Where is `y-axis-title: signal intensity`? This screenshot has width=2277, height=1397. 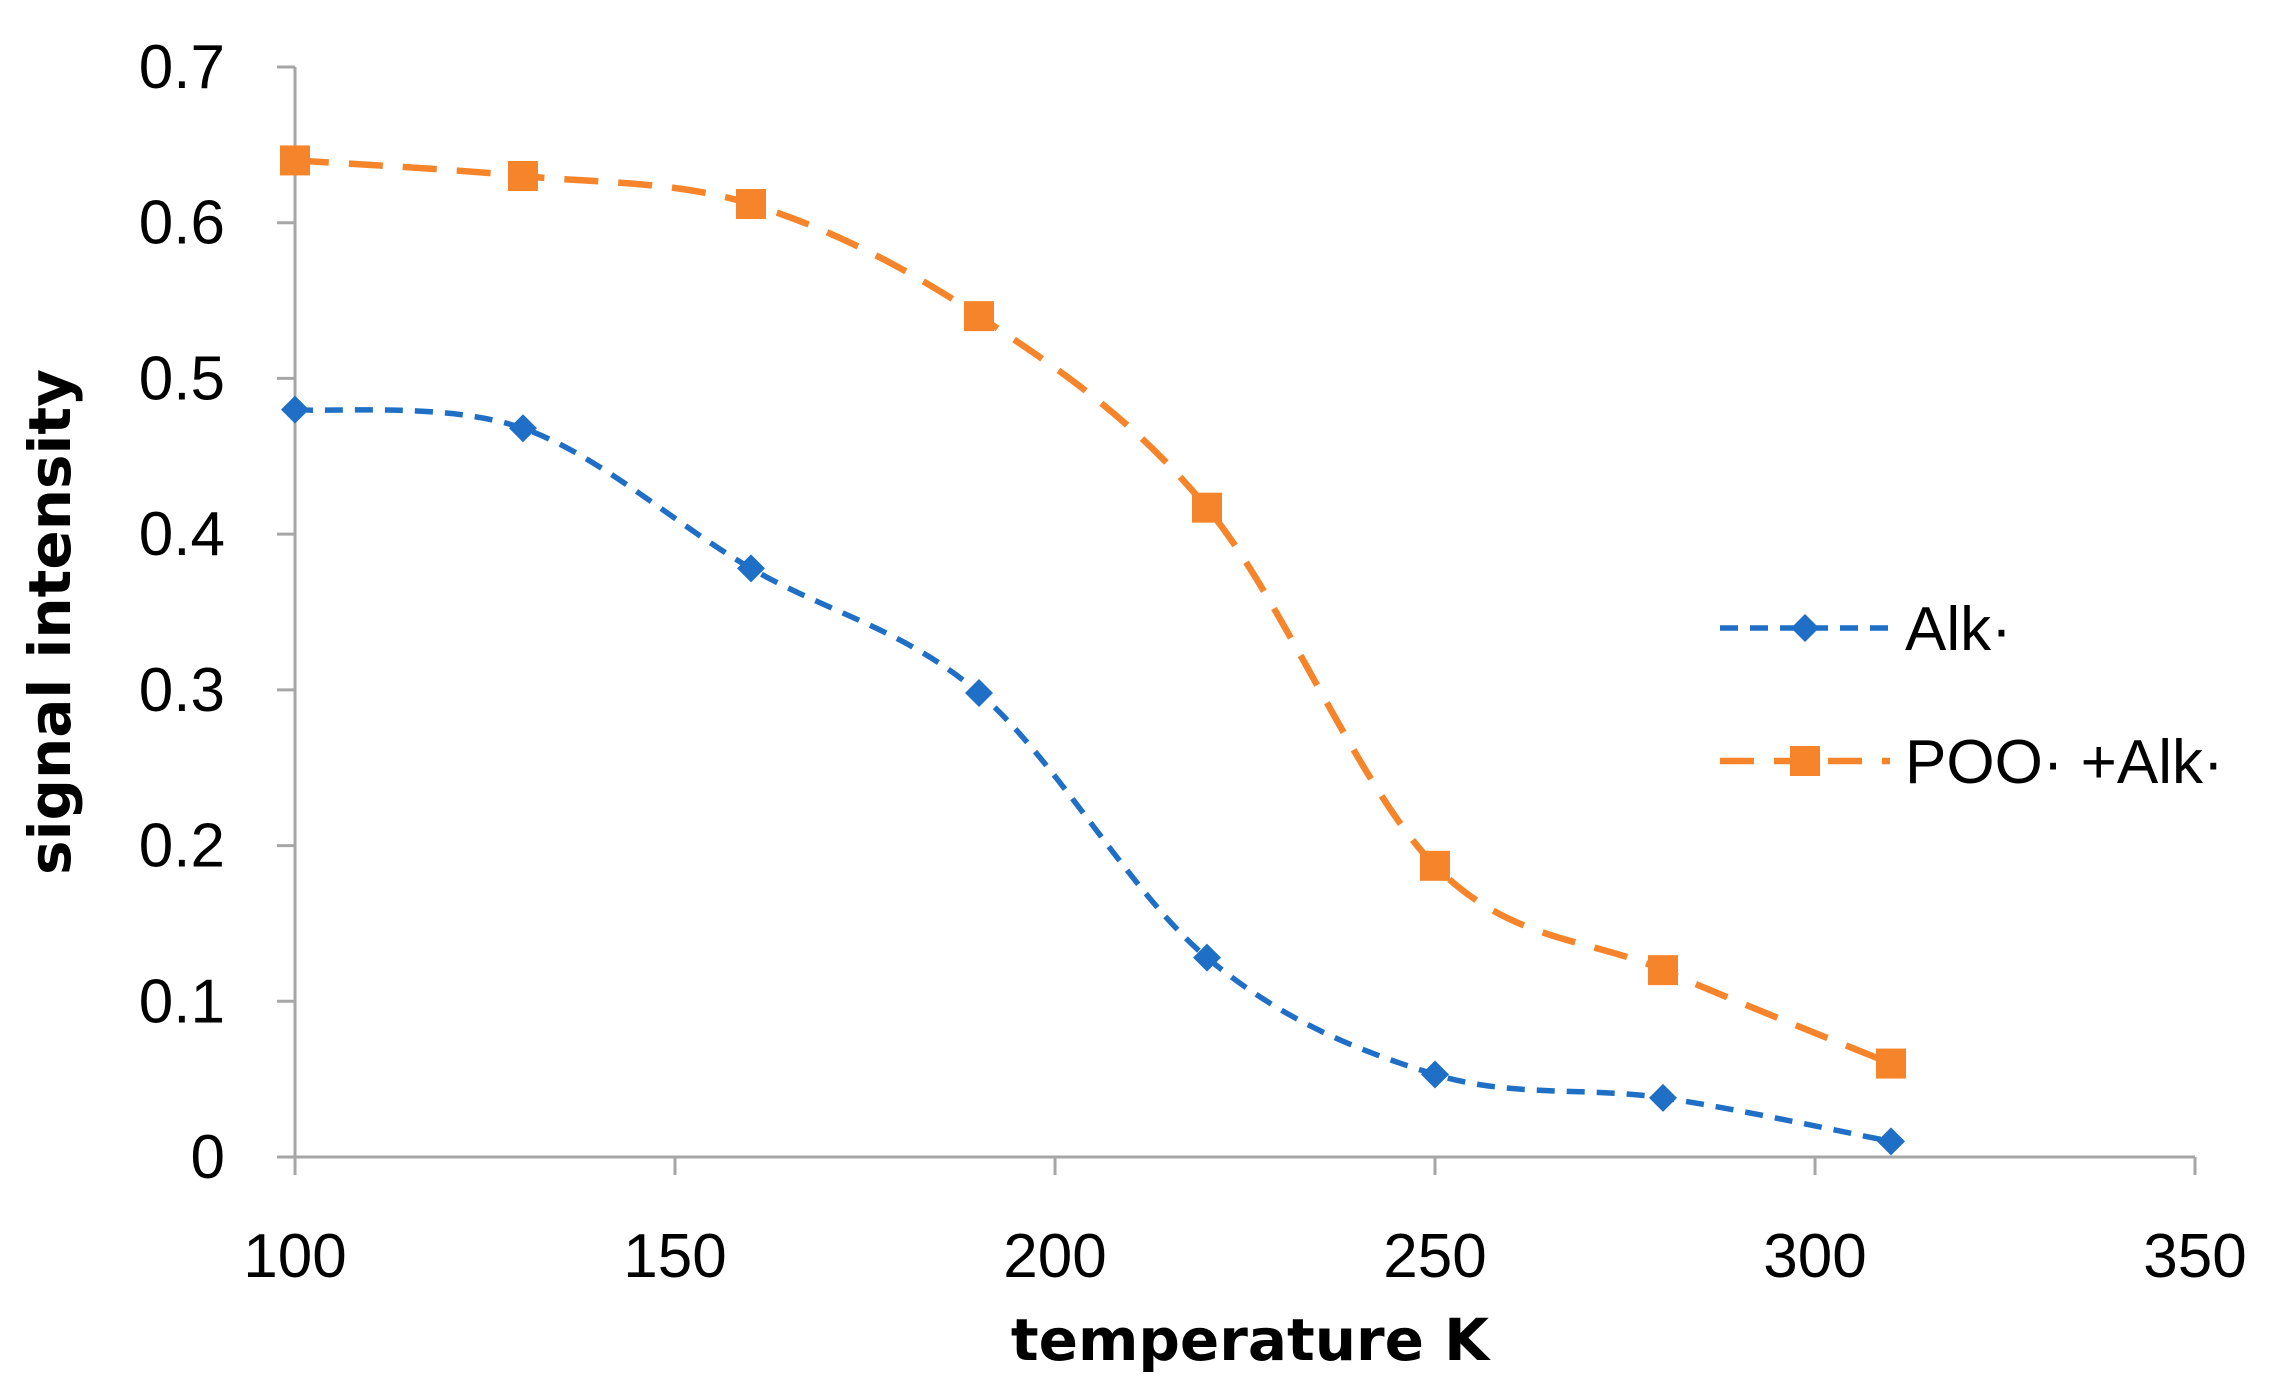 y-axis-title: signal intensity is located at coordinates (50, 622).